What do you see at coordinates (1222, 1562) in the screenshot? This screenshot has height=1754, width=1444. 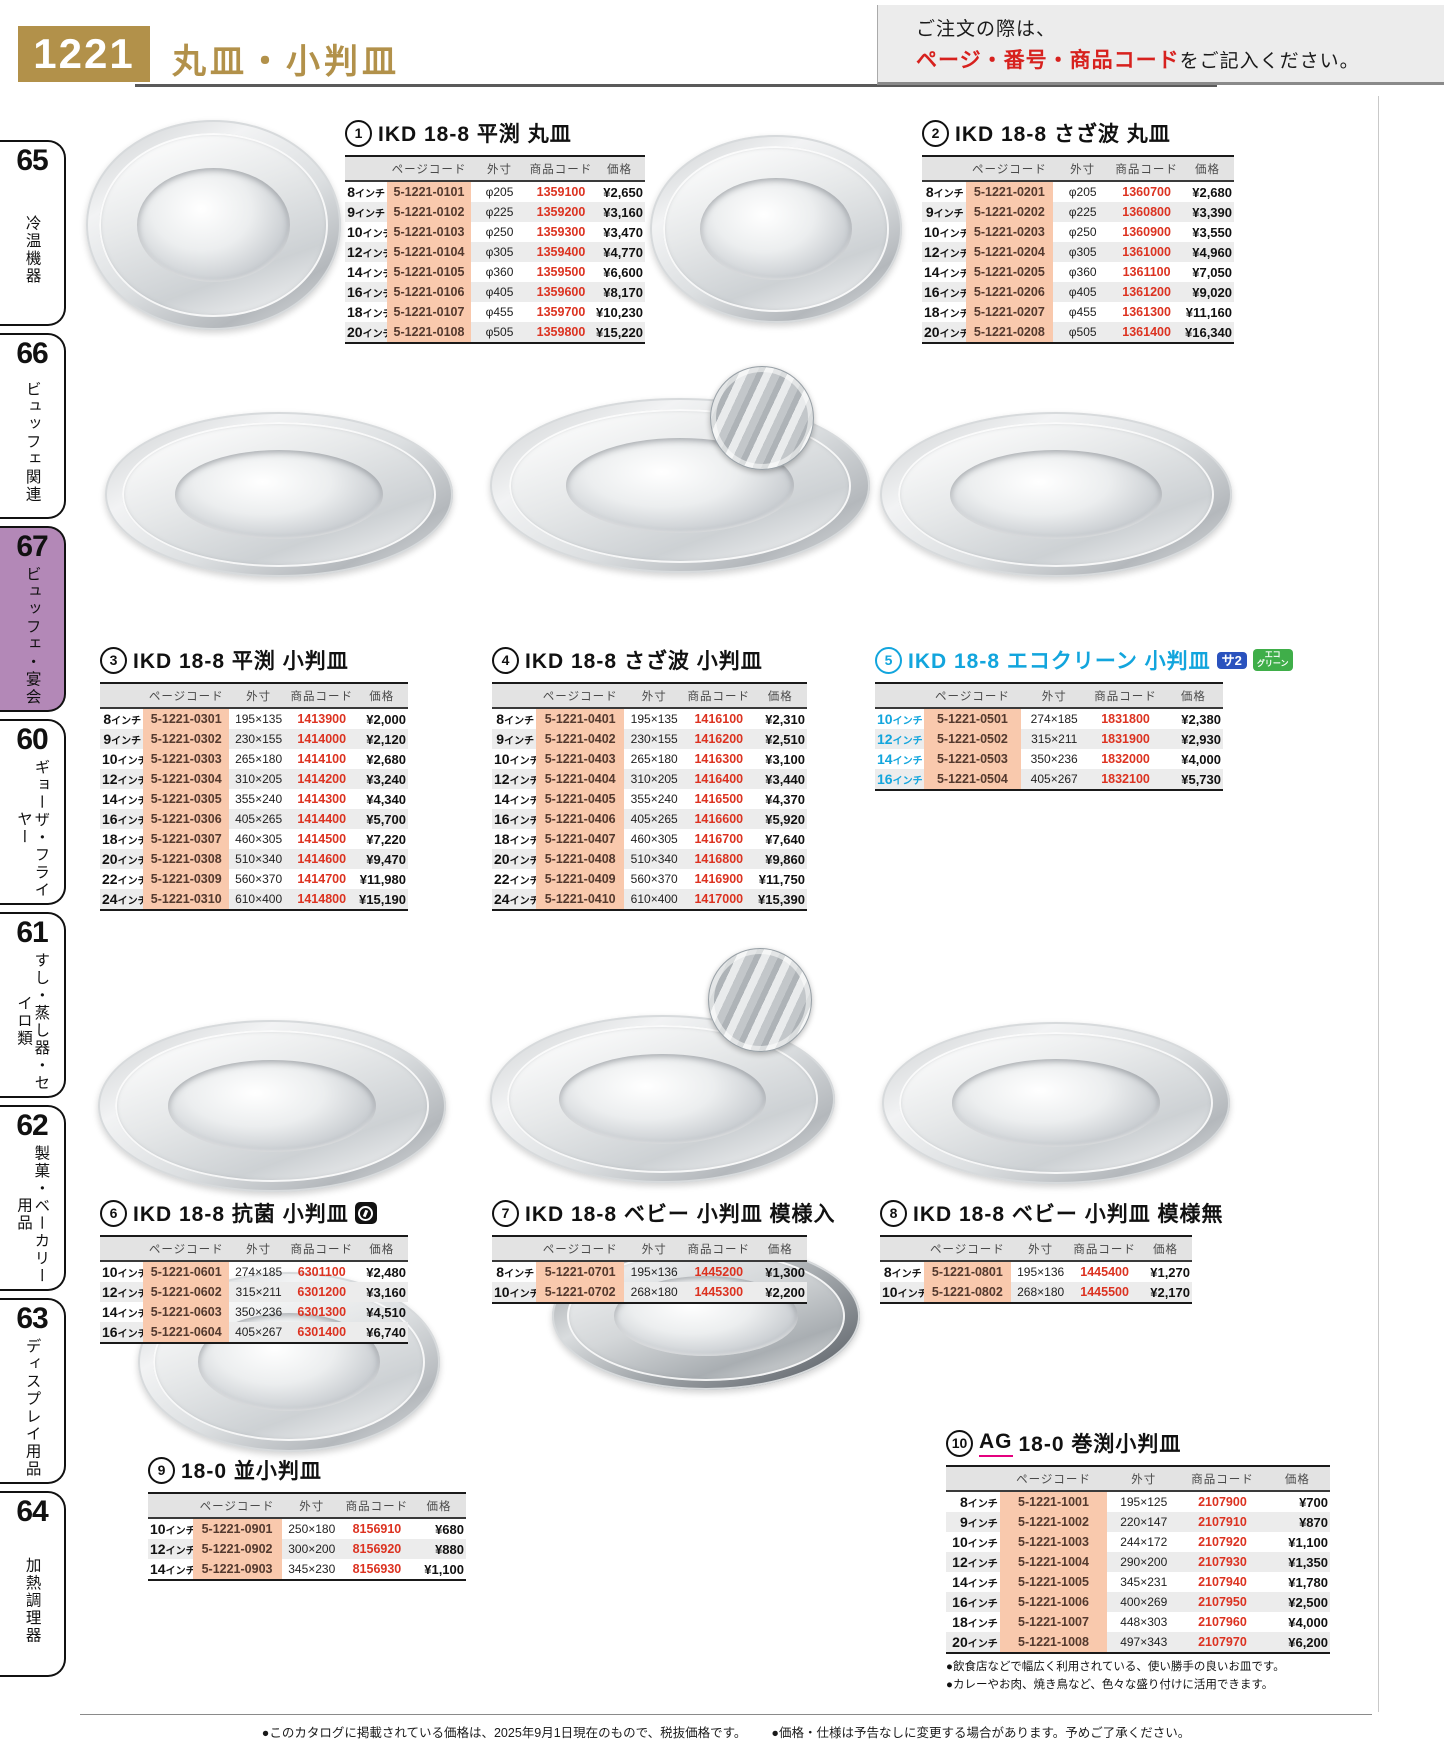 I see `product-code-cell: 2107930` at bounding box center [1222, 1562].